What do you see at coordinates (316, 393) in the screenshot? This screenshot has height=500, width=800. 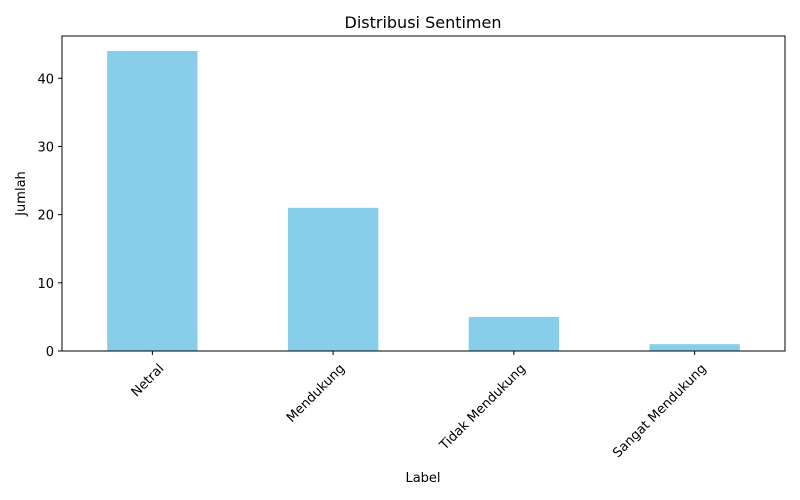 I see `x-tick-label: Mendukung` at bounding box center [316, 393].